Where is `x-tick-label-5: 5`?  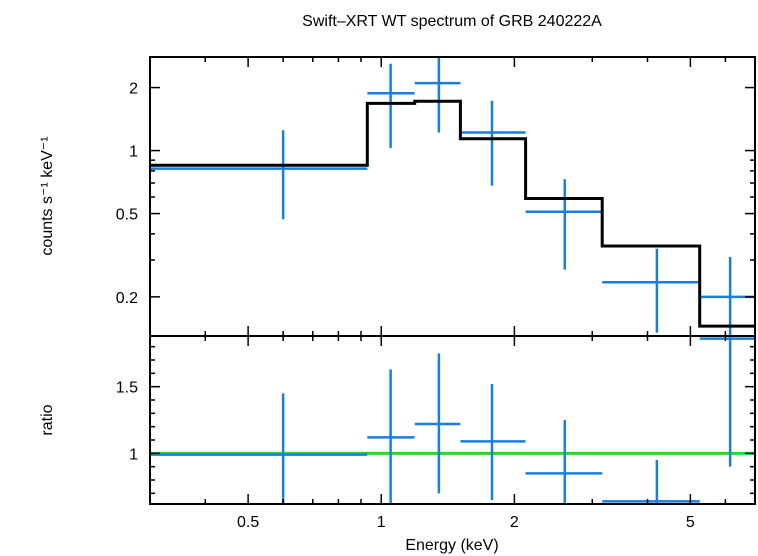
x-tick-label-5: 5 is located at coordinates (690, 522).